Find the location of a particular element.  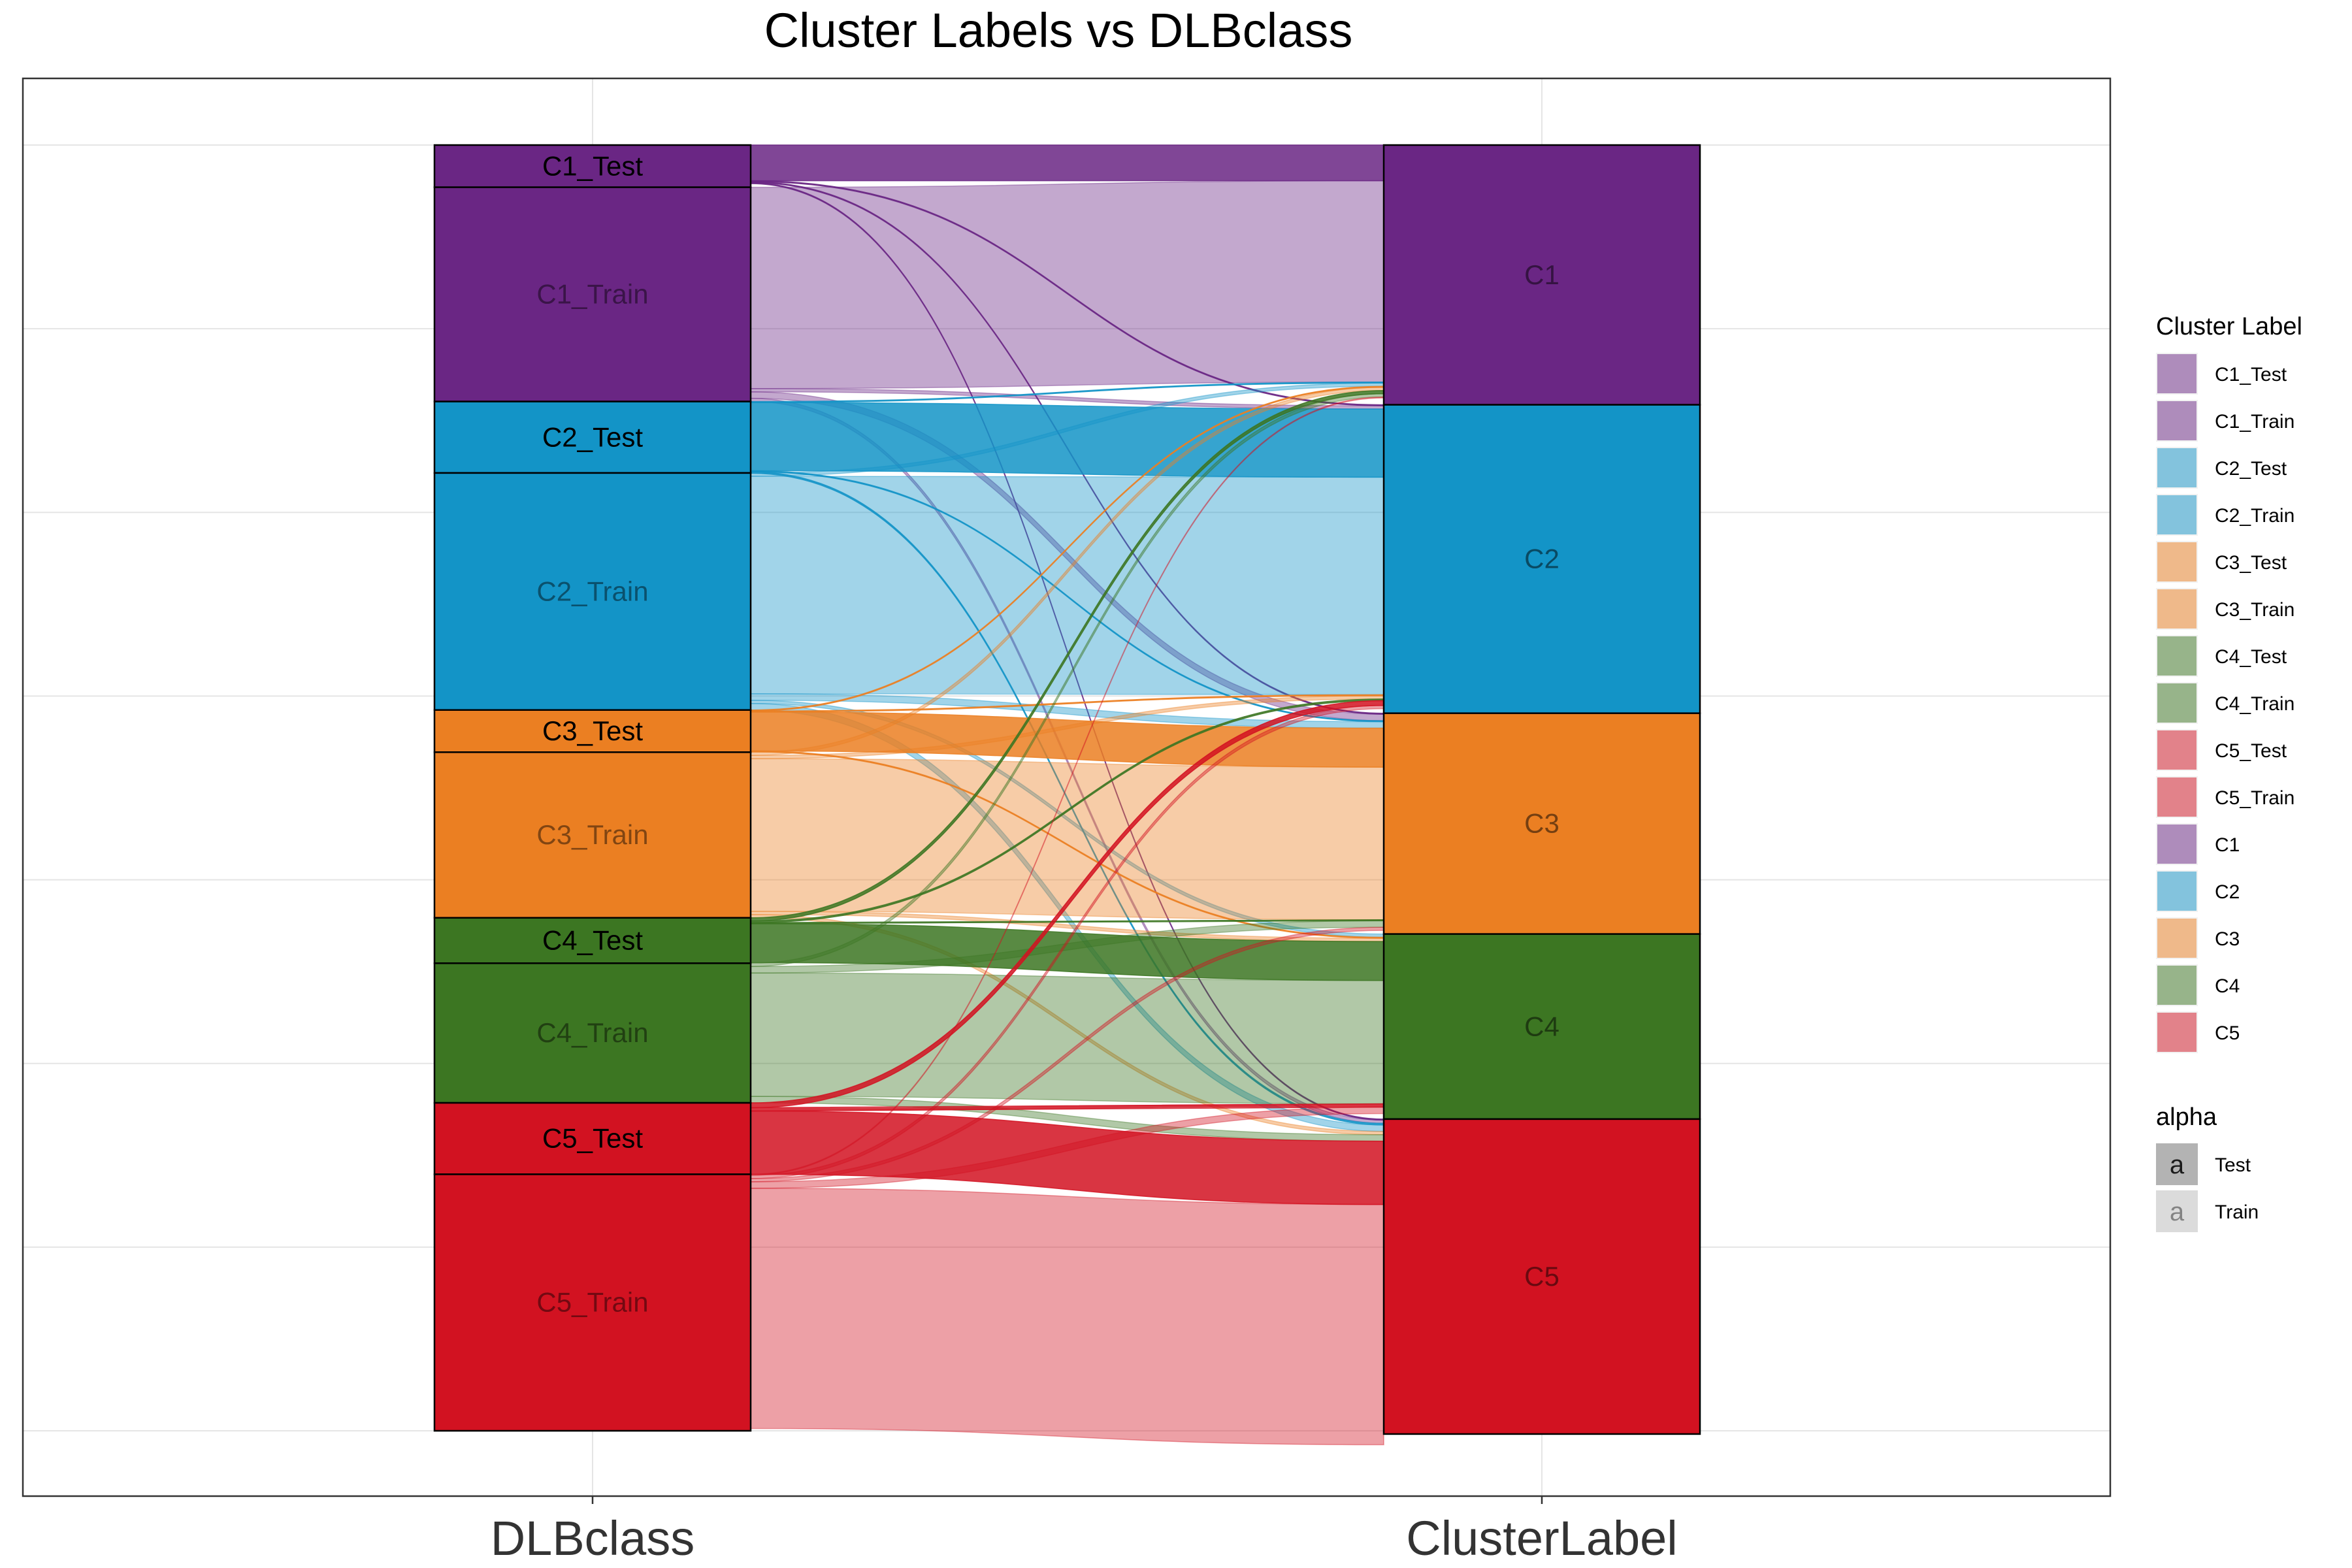

stratum-c4-test is located at coordinates (592, 940).